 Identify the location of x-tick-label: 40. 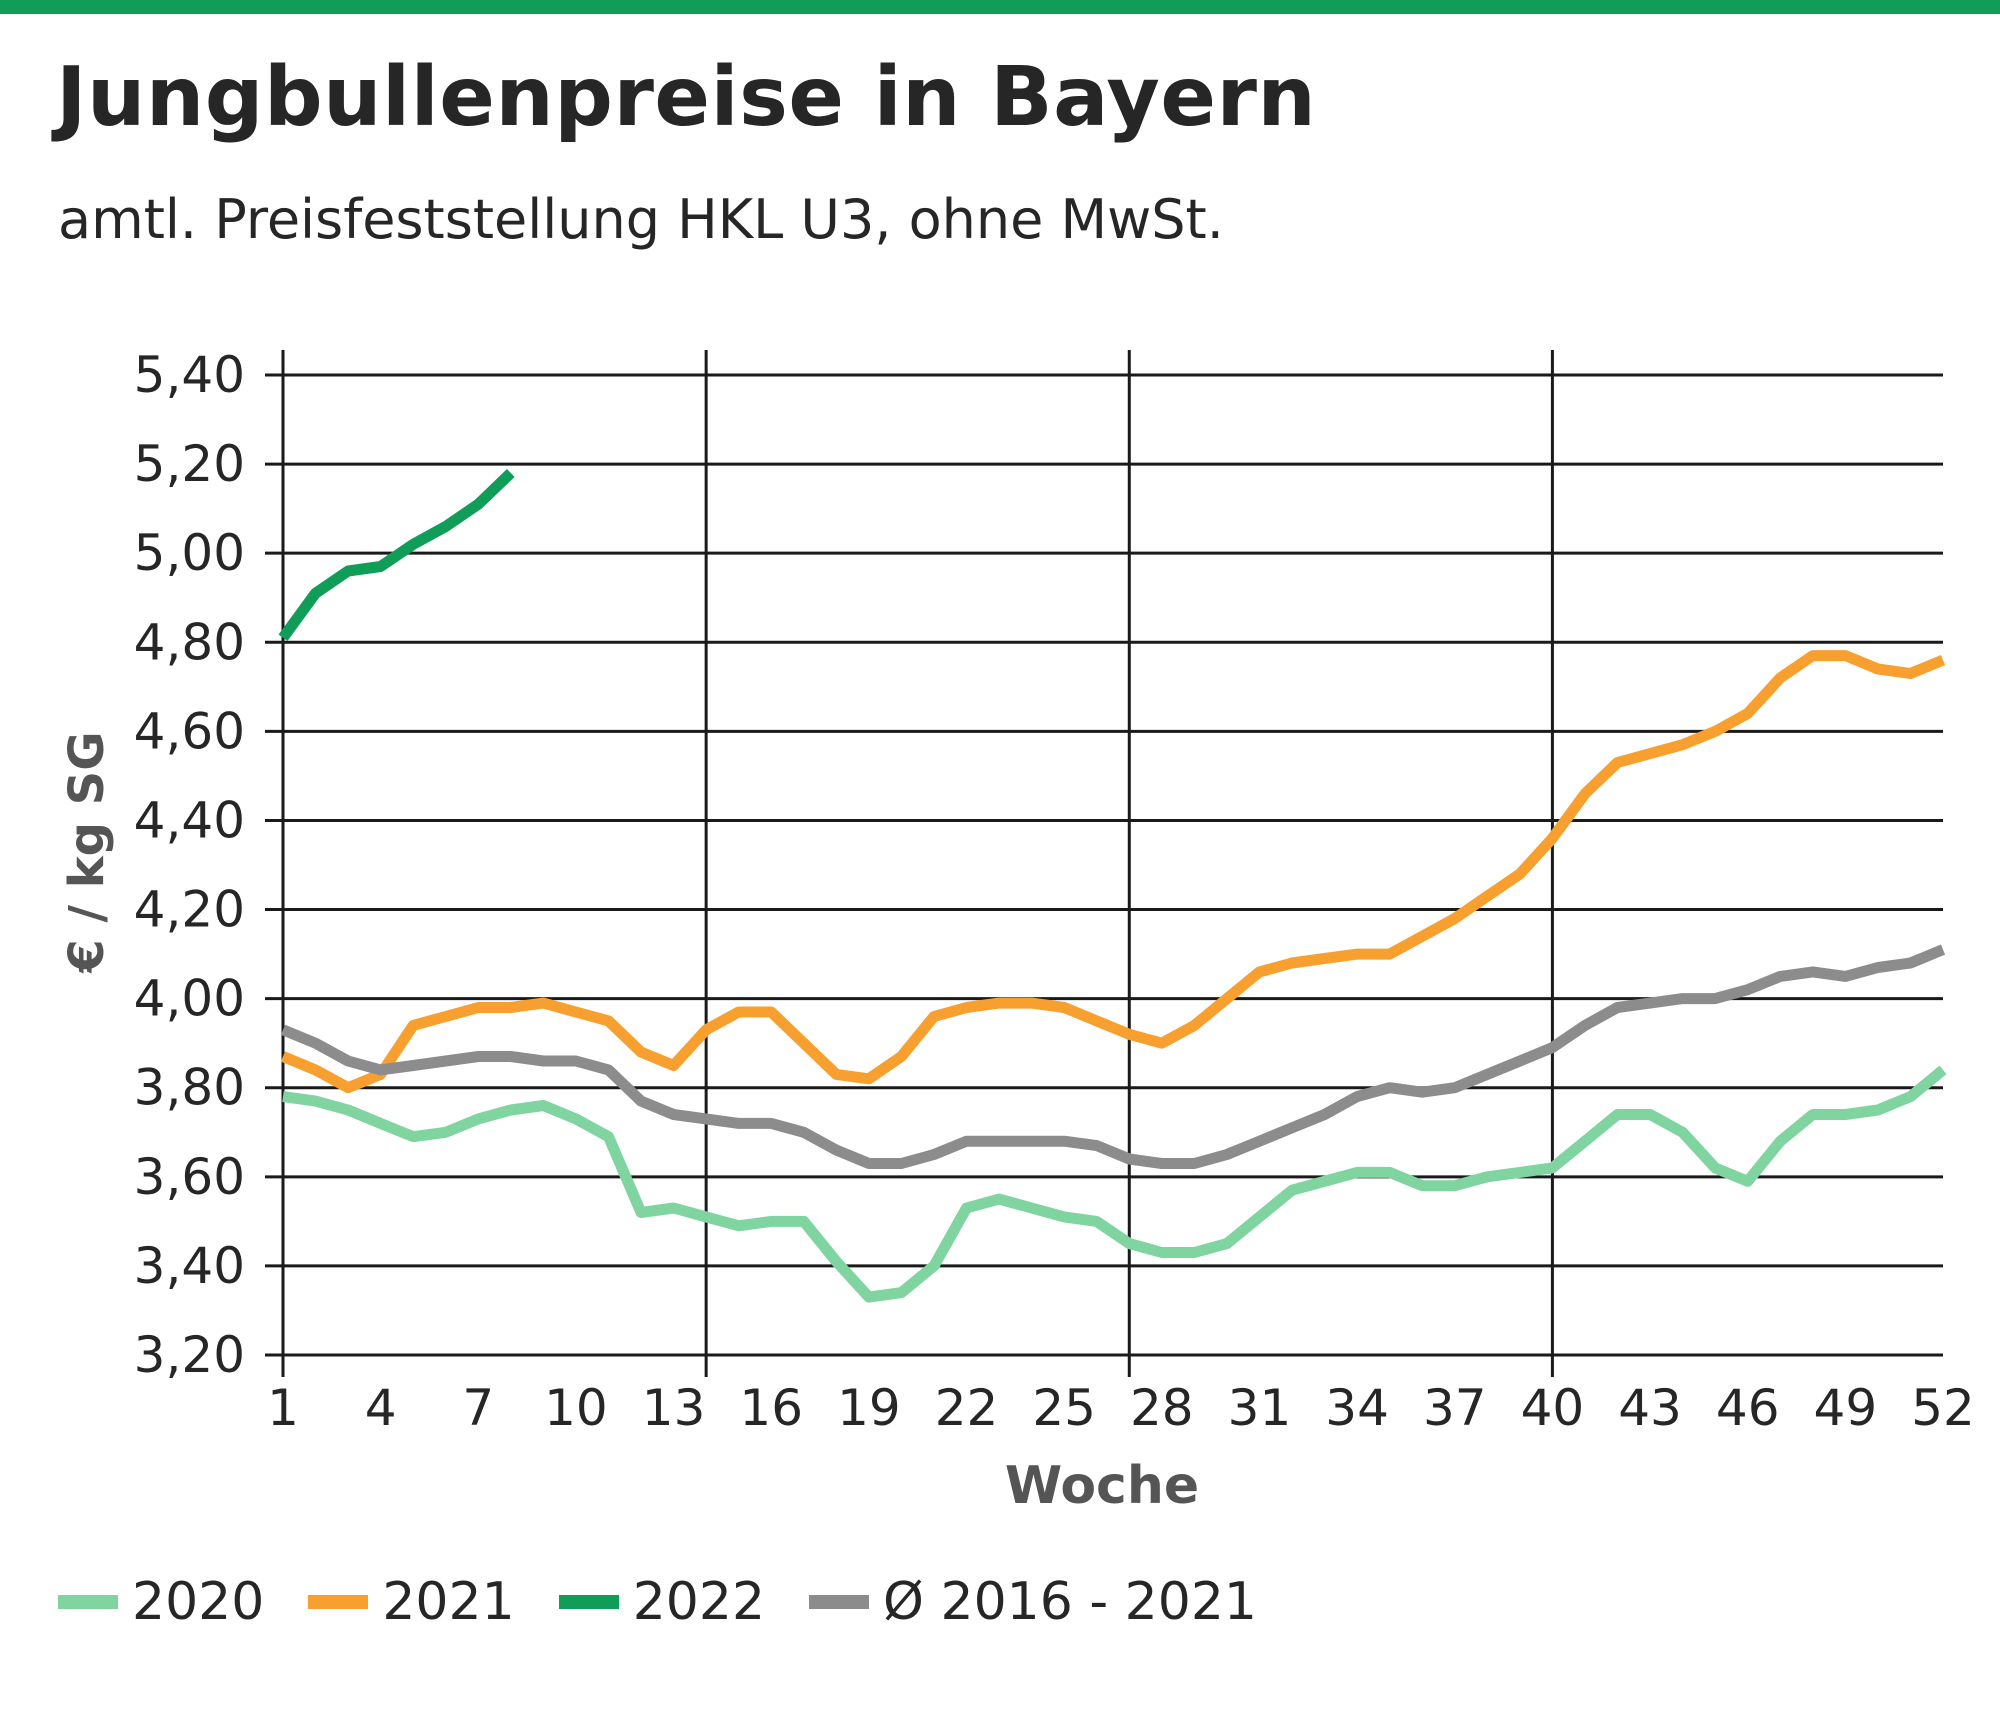
(1553, 1408).